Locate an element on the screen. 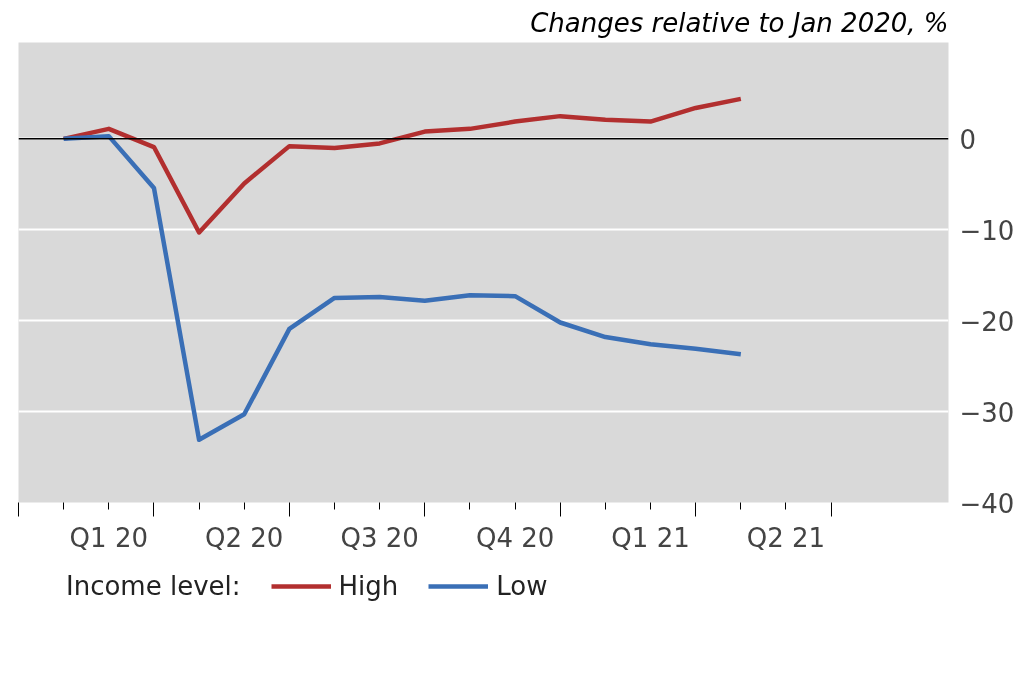  legend-title: Income level: is located at coordinates (153, 586).